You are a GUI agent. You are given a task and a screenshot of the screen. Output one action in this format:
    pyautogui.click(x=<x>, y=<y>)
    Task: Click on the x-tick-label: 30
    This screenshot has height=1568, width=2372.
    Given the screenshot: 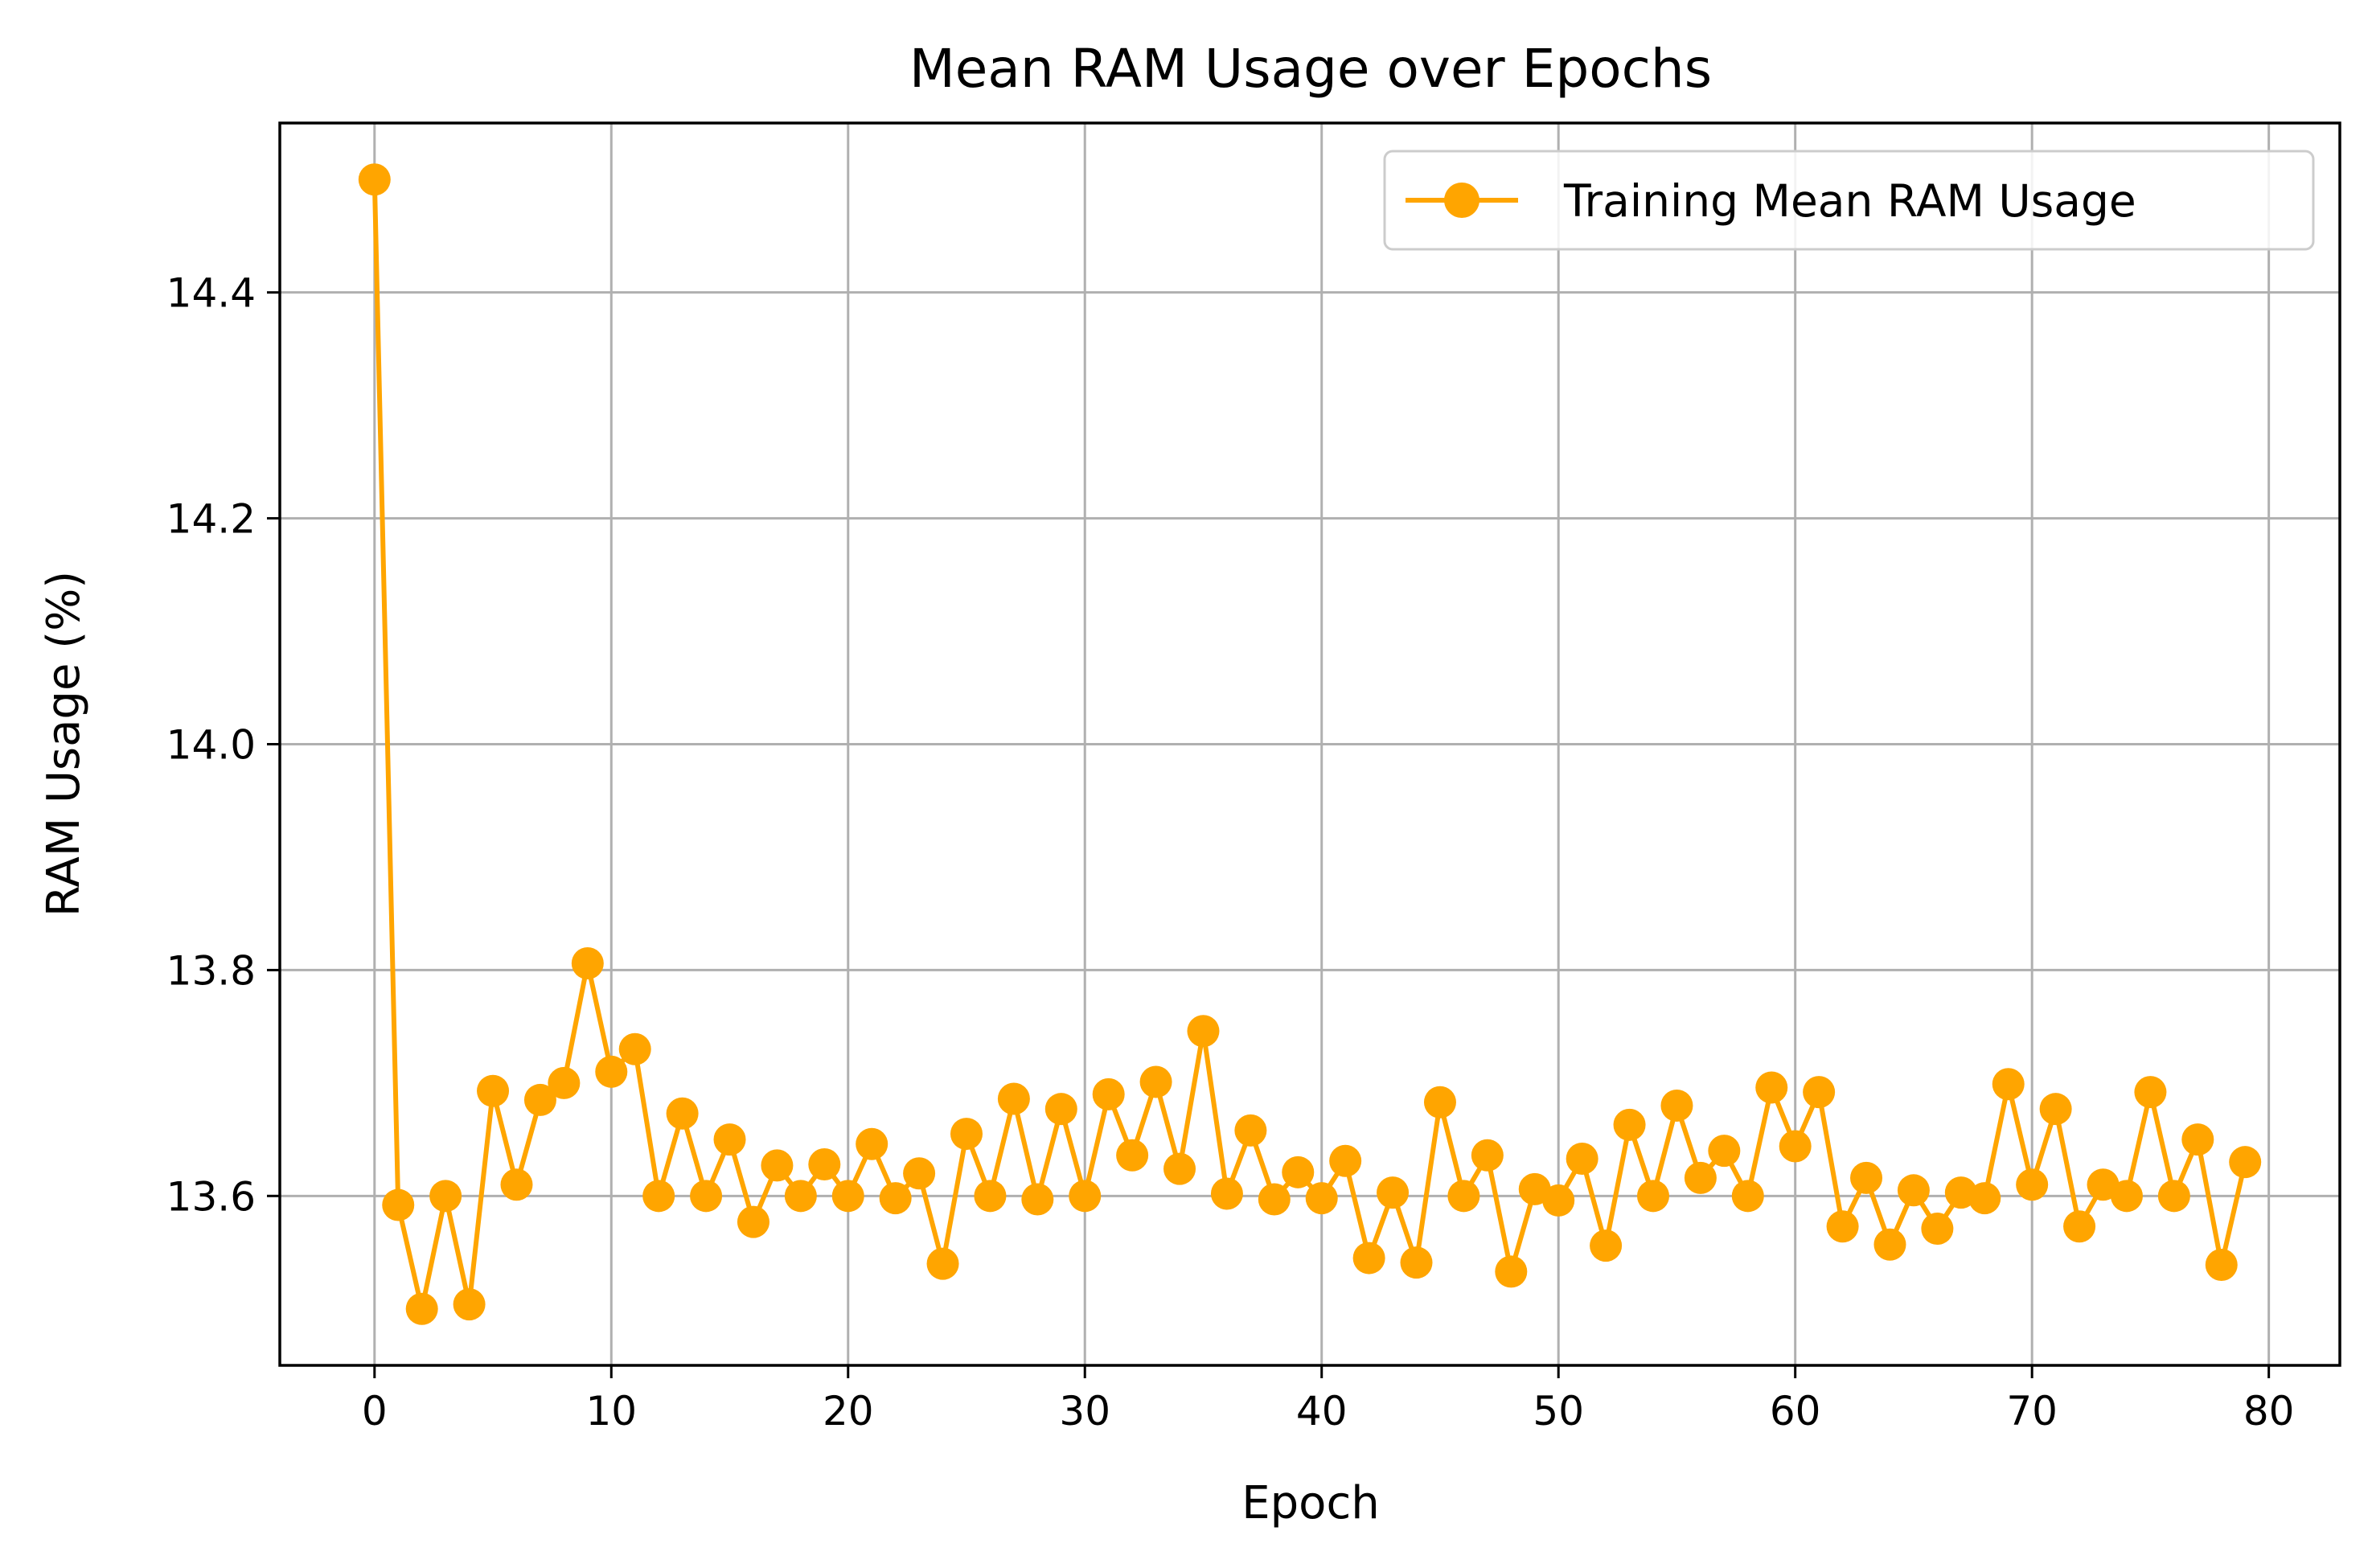 What is the action you would take?
    pyautogui.click(x=1084, y=1411)
    